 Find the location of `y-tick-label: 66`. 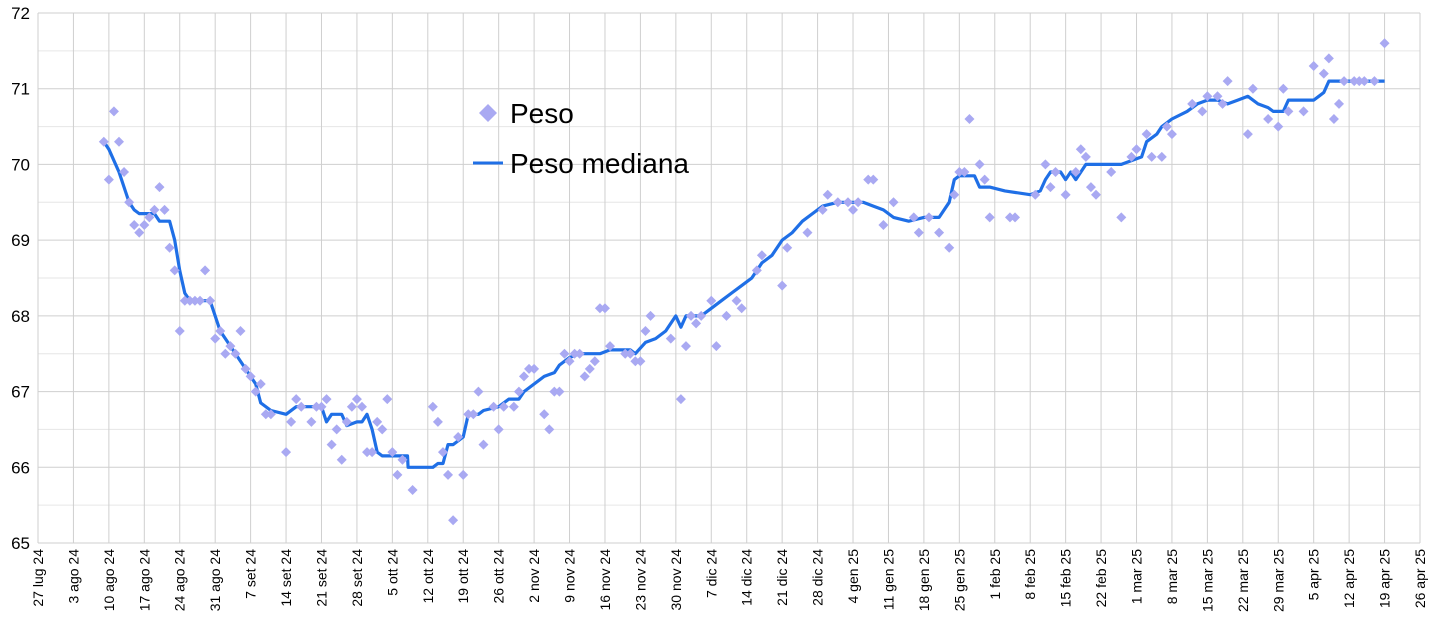

y-tick-label: 66 is located at coordinates (20, 467).